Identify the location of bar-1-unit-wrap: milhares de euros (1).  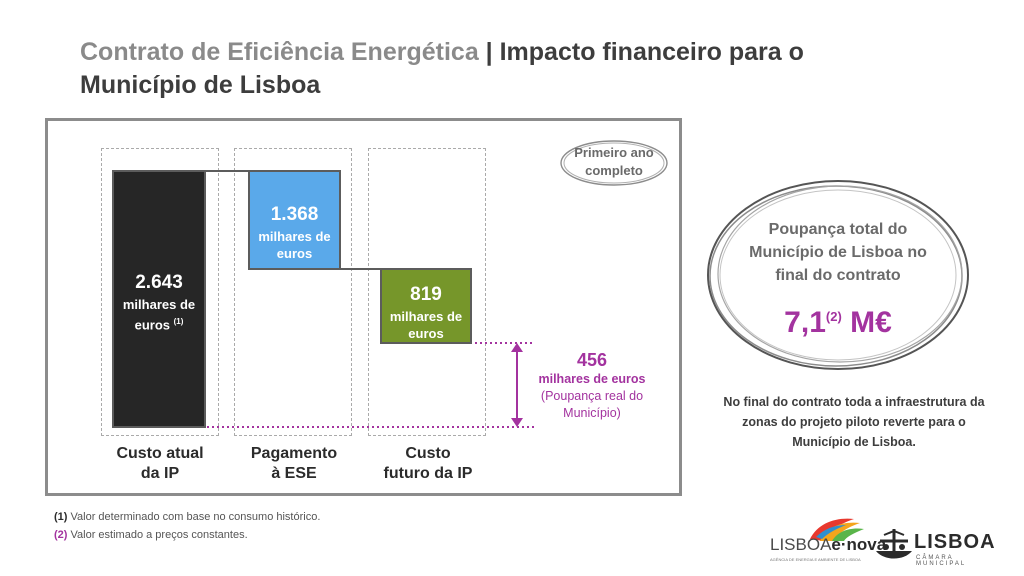
(159, 314).